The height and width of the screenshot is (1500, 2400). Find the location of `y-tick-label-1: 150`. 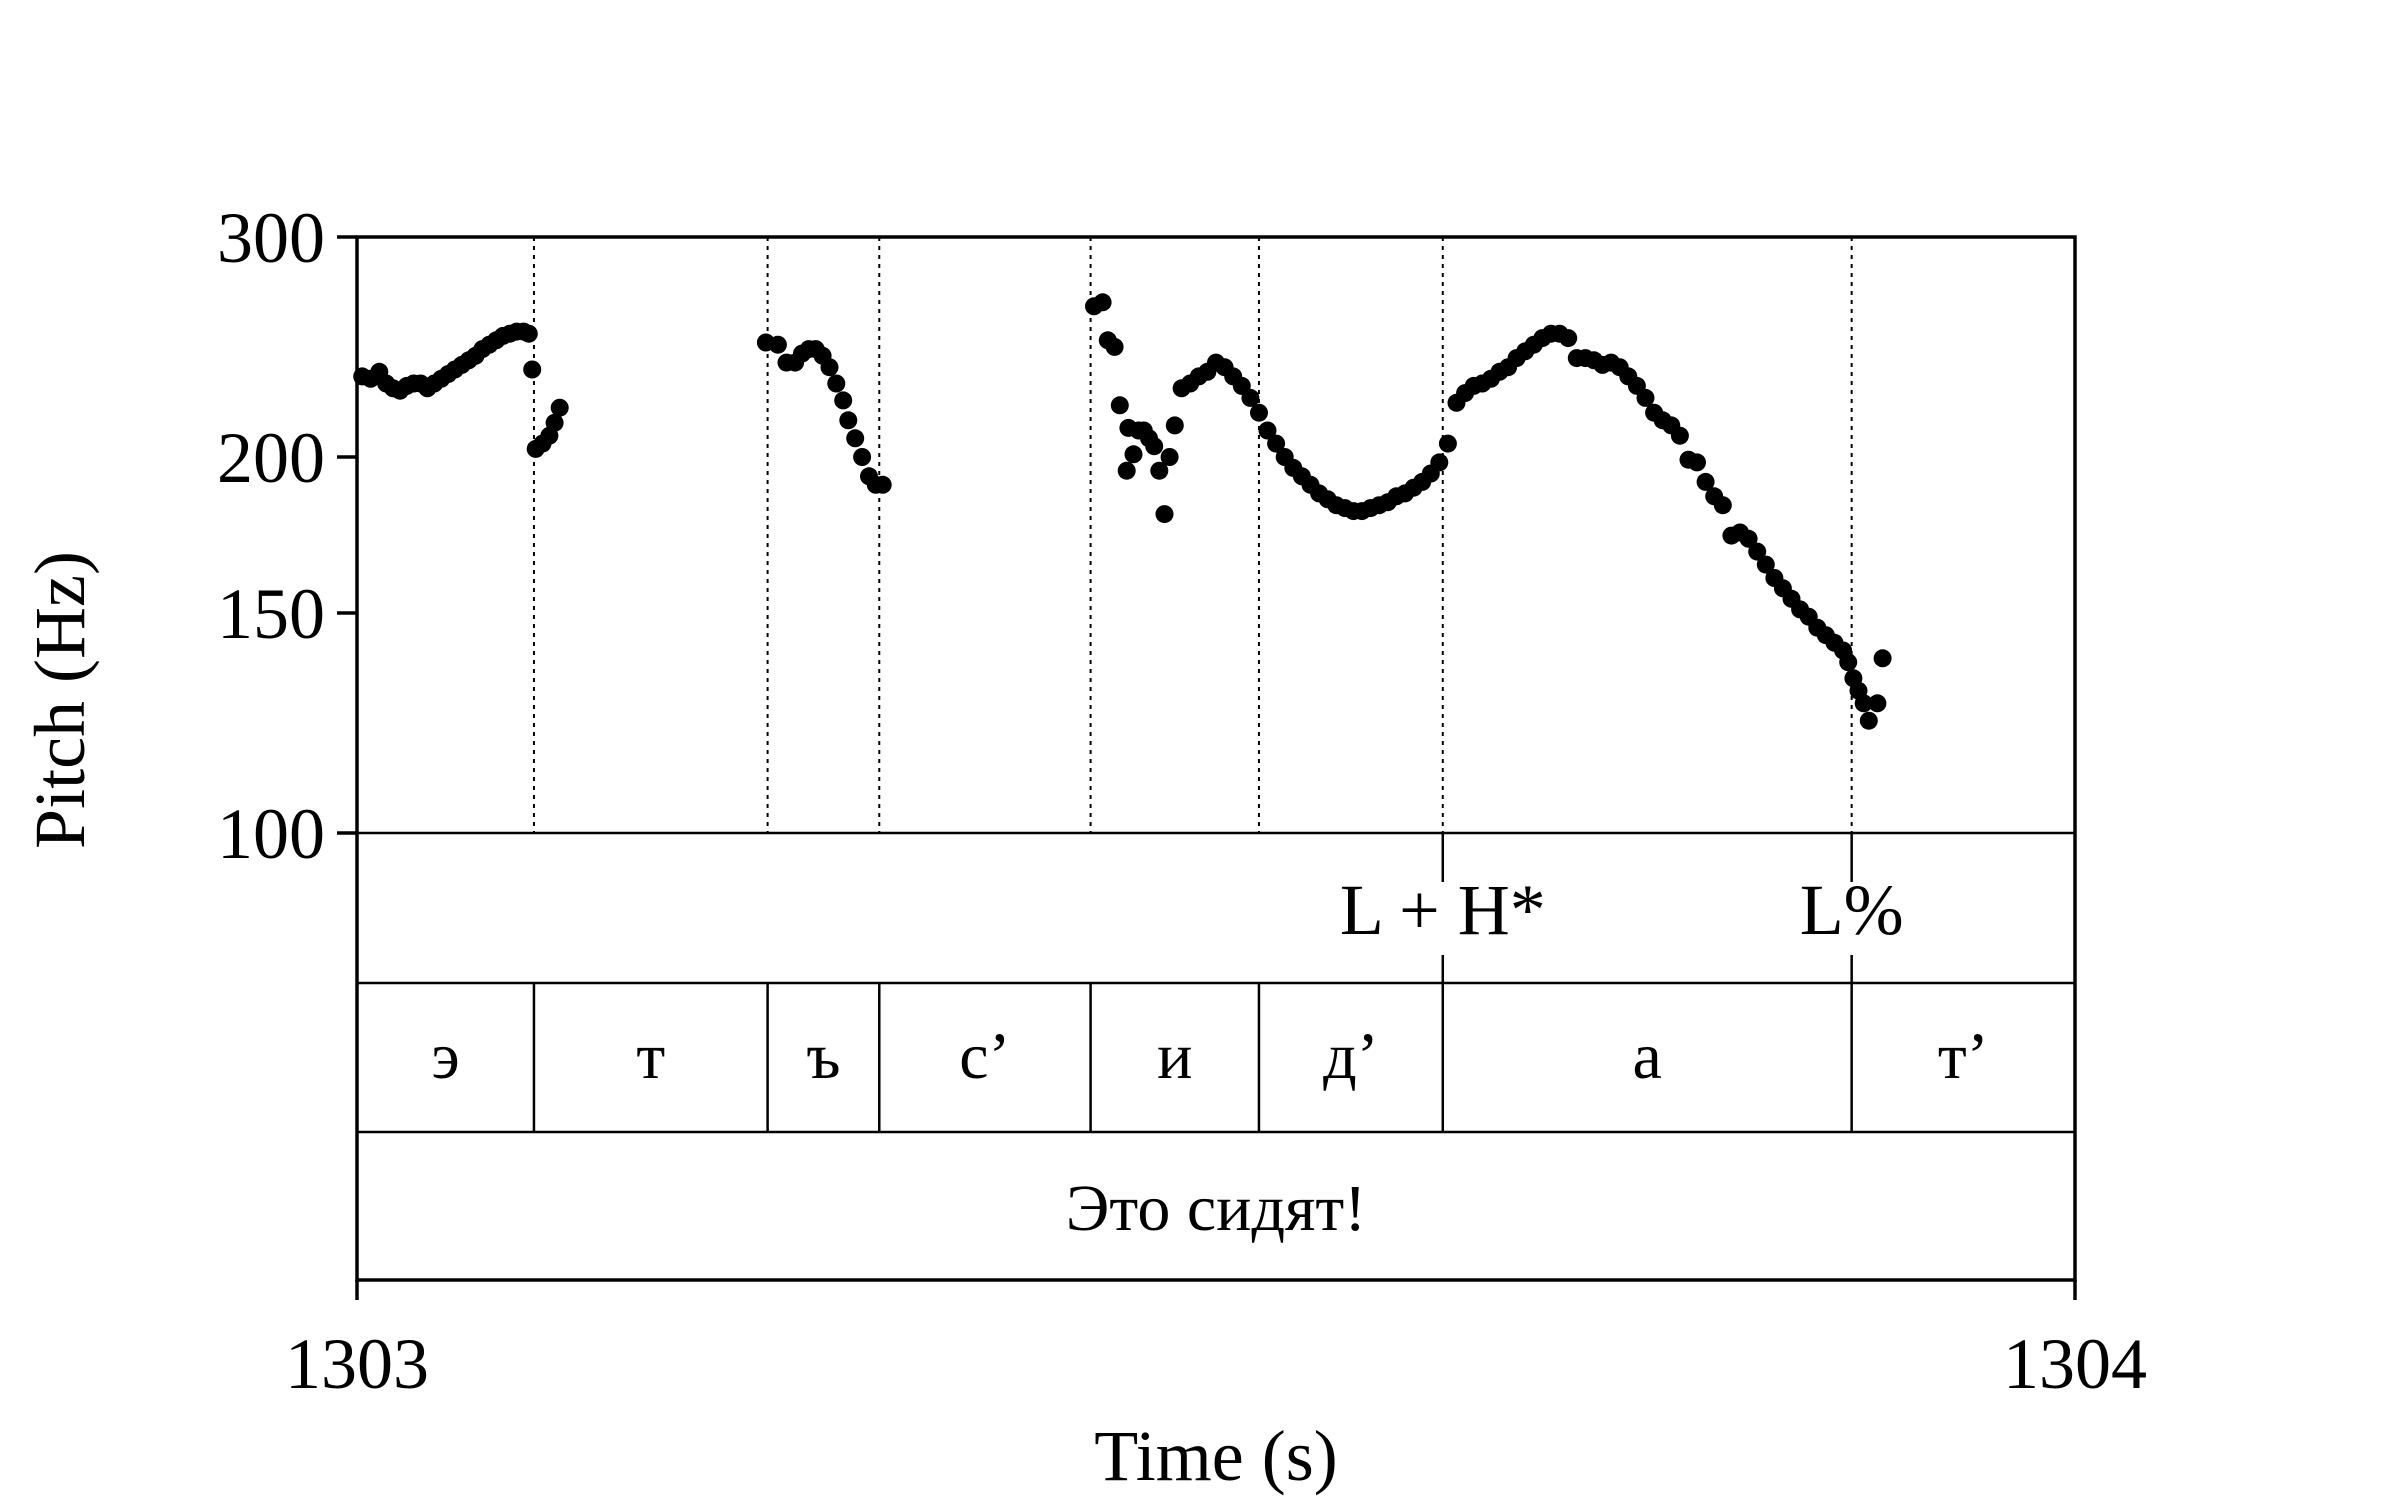

y-tick-label-1: 150 is located at coordinates (271, 614).